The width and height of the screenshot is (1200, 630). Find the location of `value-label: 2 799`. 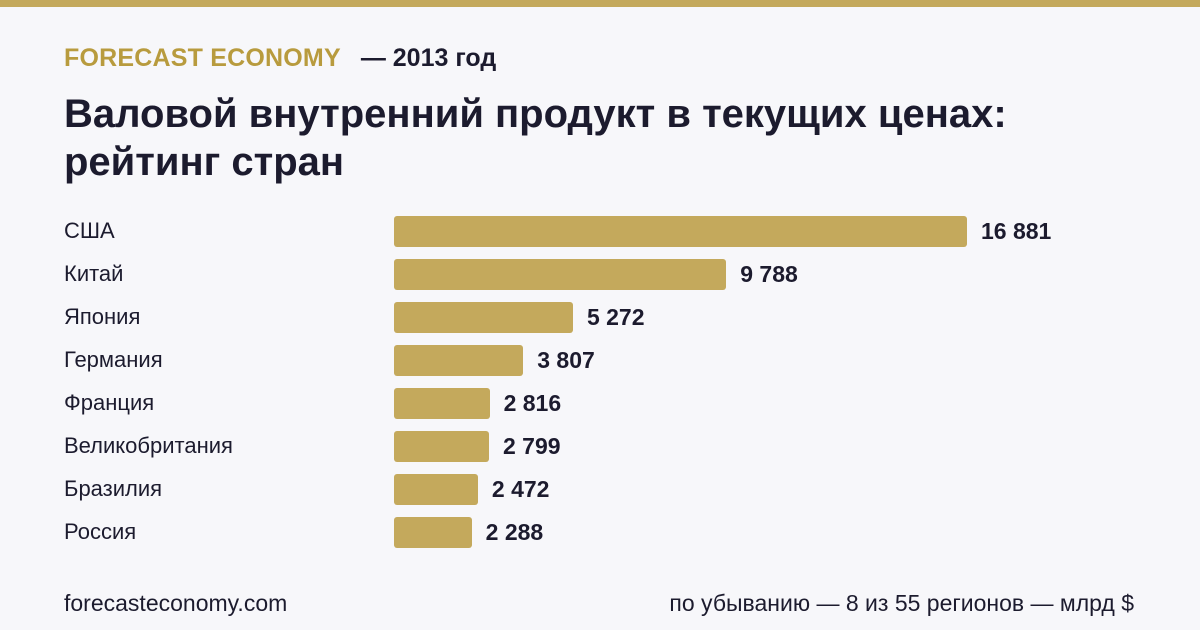

value-label: 2 799 is located at coordinates (532, 446).